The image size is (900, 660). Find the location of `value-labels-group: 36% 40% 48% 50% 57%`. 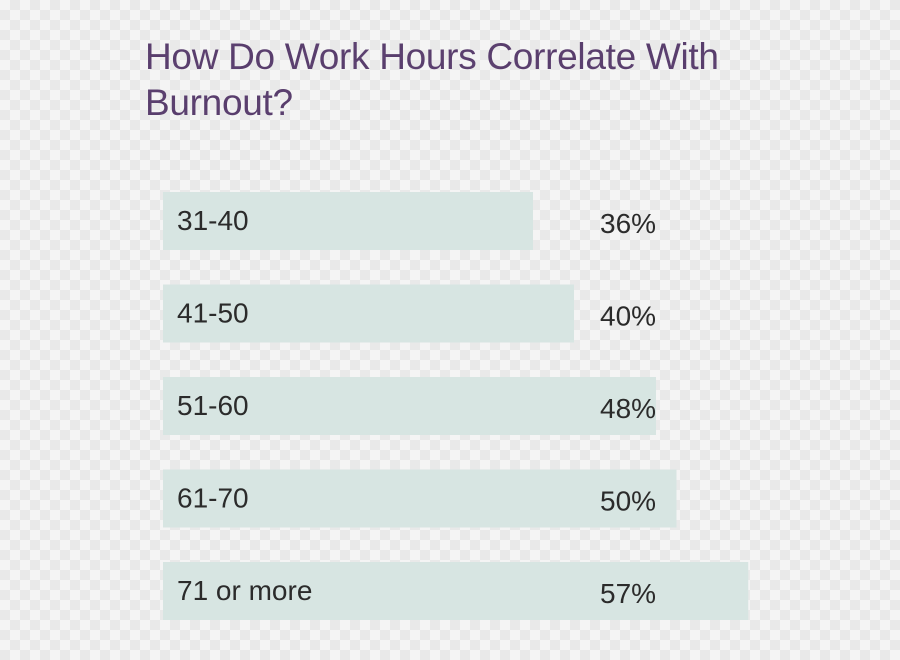

value-labels-group: 36% 40% 48% 50% 57% is located at coordinates (628, 408).